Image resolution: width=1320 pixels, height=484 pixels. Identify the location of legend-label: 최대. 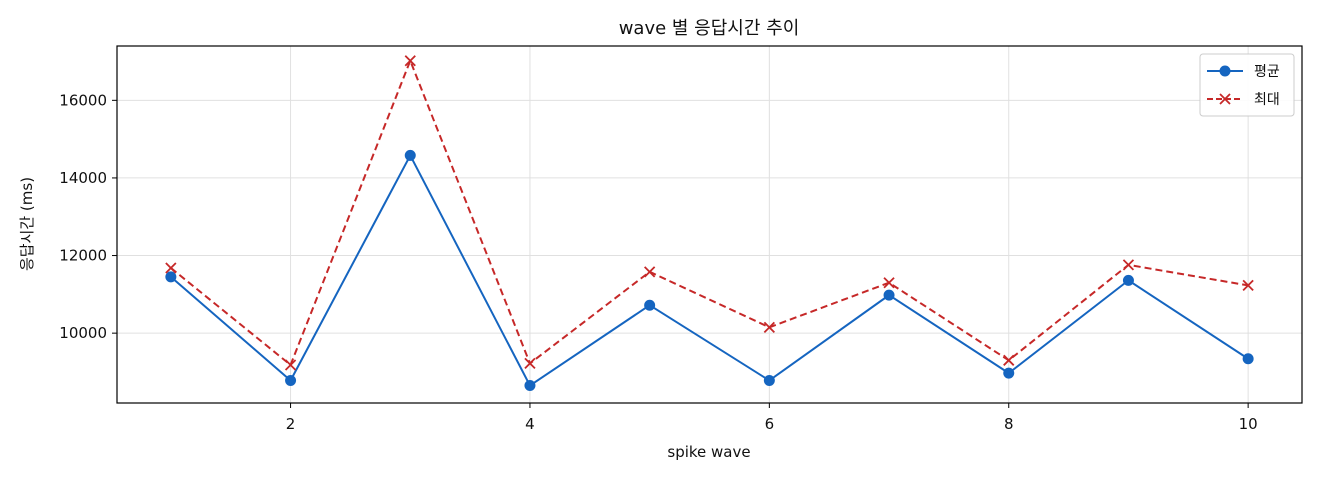
(1267, 100).